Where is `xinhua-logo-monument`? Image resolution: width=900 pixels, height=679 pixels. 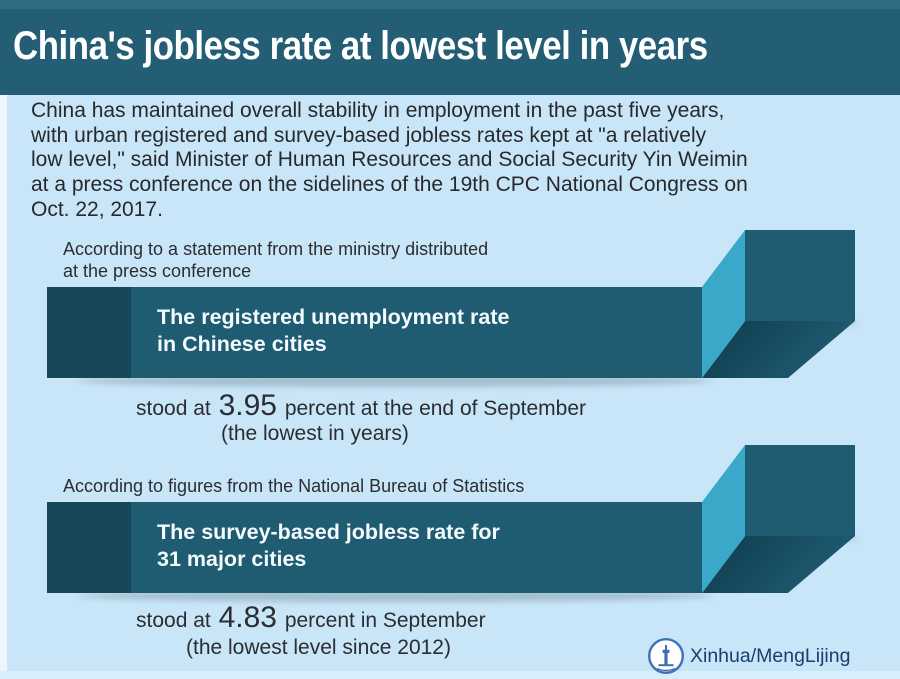
xinhua-logo-monument is located at coordinates (666, 655).